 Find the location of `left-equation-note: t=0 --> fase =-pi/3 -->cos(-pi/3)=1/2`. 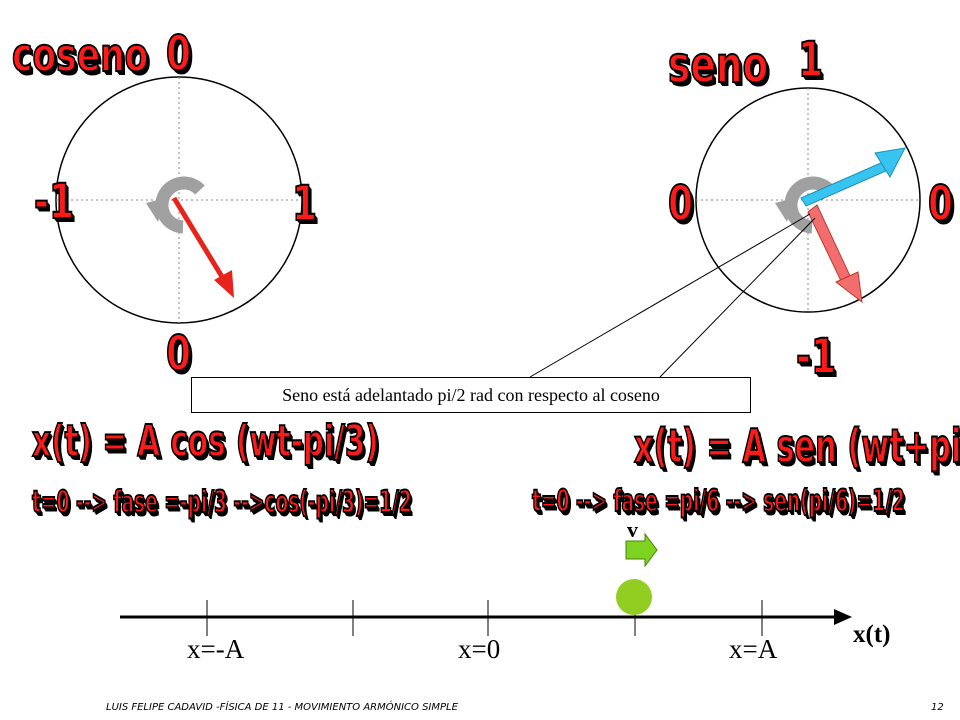

left-equation-note: t=0 --> fase =-pi/3 -->cos(-pi/3)=1/2 is located at coordinates (221, 502).